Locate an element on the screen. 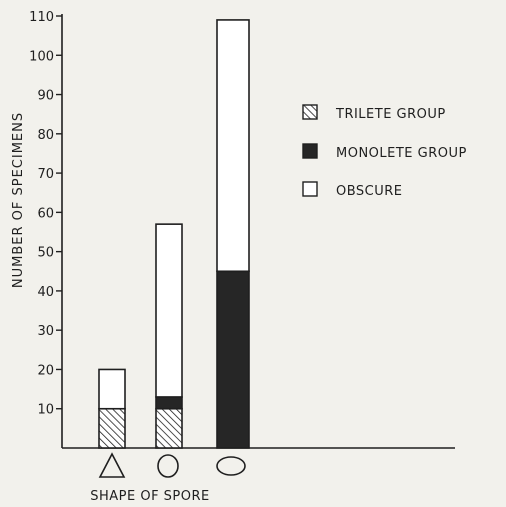  y-tick-label: 100 is located at coordinates (41, 56).